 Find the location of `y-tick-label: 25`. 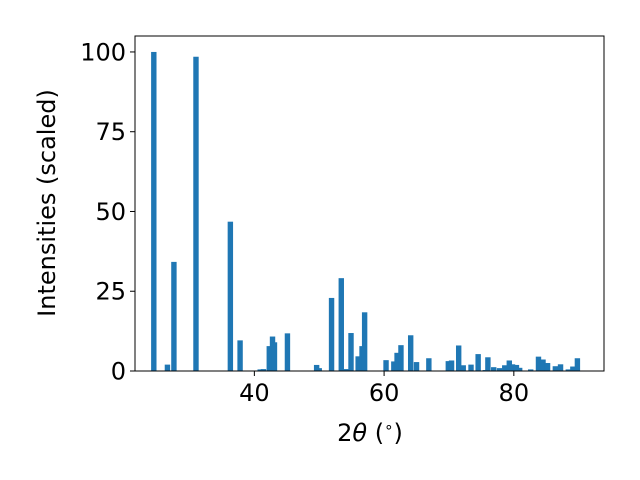

y-tick-label: 25 is located at coordinates (110, 292).